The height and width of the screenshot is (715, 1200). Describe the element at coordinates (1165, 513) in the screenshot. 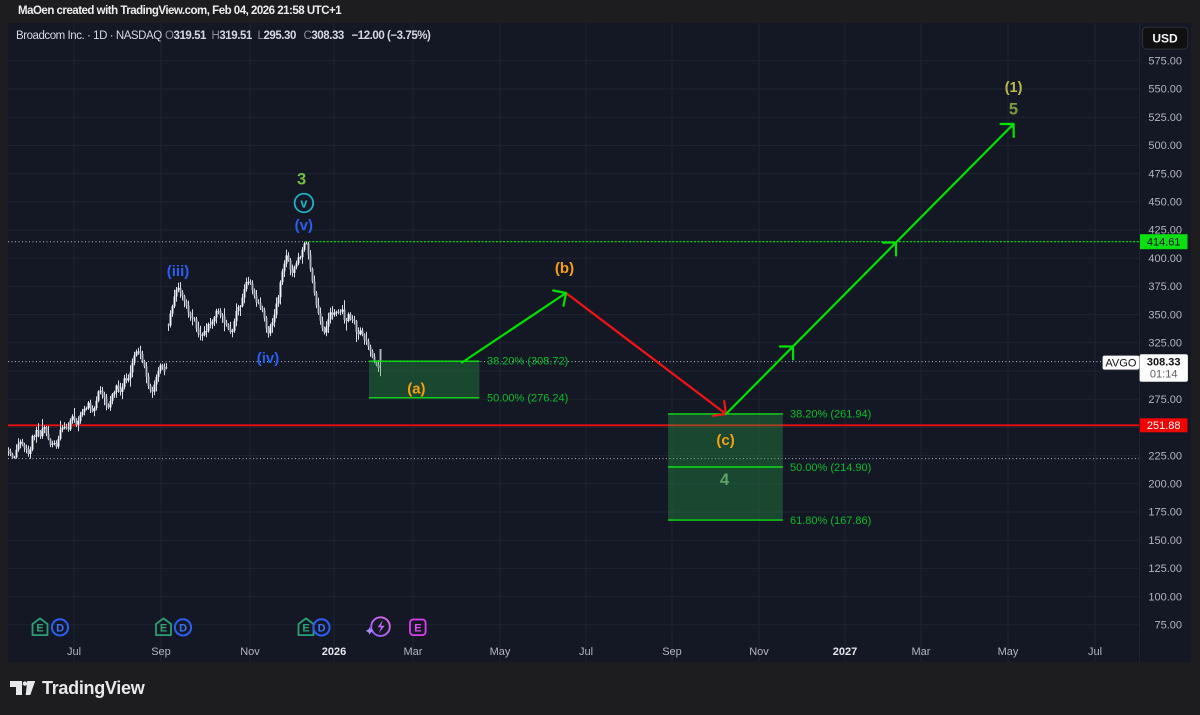

I see `svg-text: 175.00` at that location.